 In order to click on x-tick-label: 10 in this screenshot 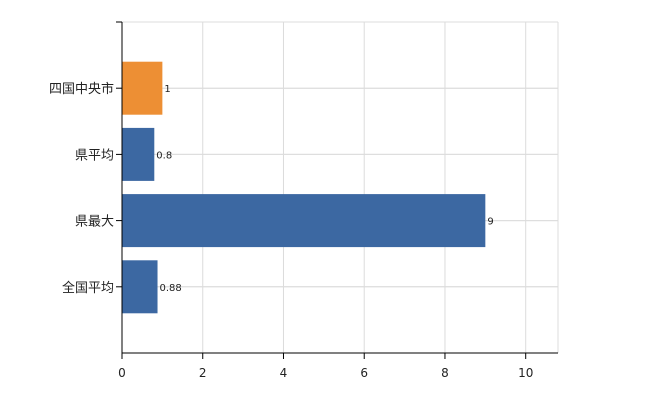, I will do `click(525, 373)`.